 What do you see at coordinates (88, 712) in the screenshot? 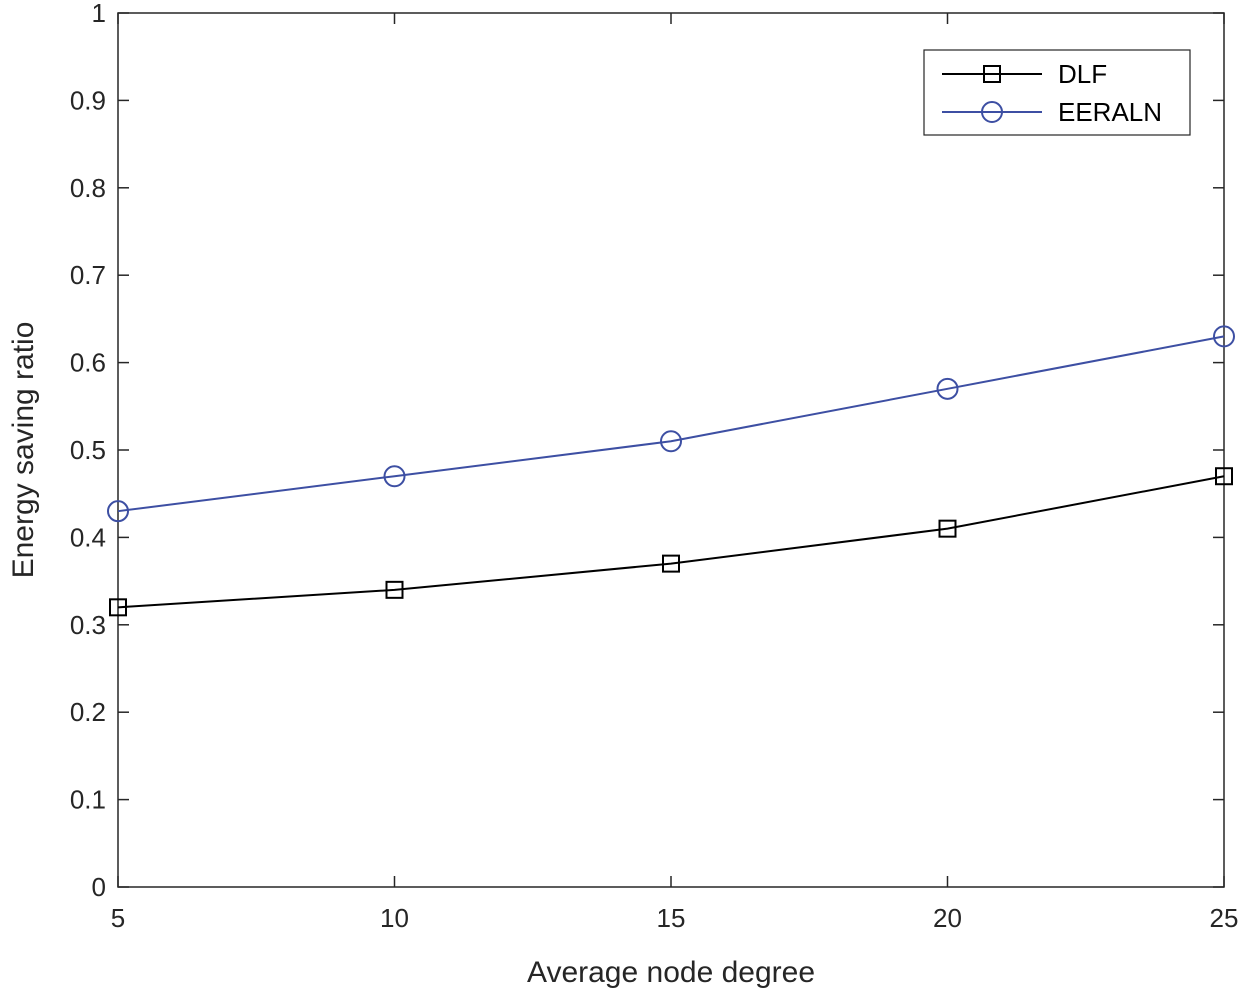
I see `y-tick-label: 0.2` at bounding box center [88, 712].